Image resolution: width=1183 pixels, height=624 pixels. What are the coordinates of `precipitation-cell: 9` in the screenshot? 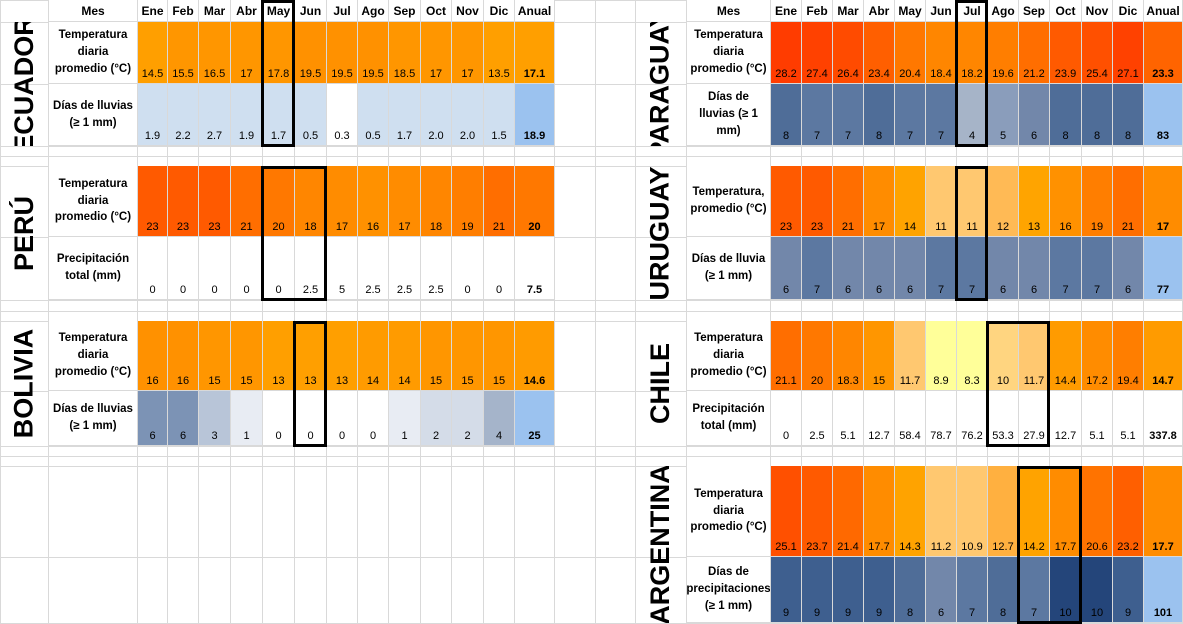 It's located at (816, 590).